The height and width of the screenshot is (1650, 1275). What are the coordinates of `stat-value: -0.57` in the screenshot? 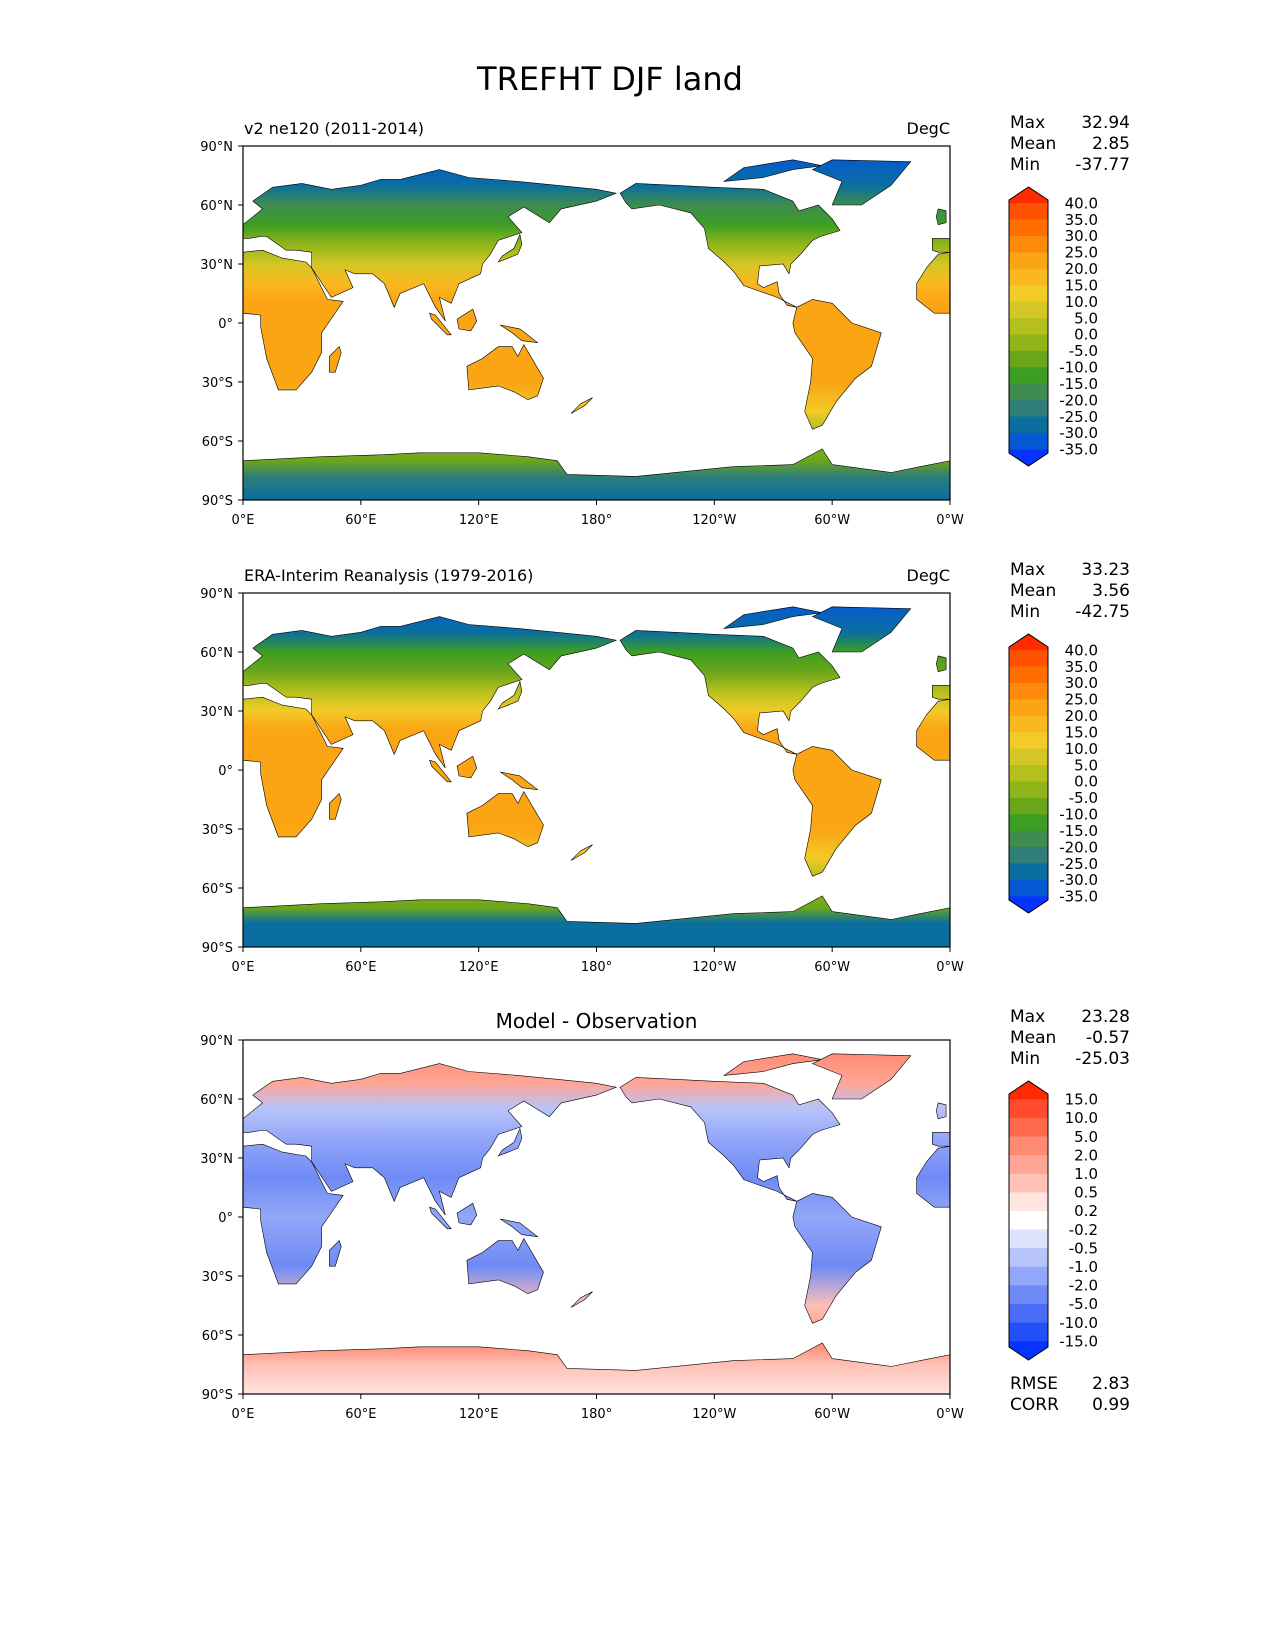 It's located at (1108, 1038).